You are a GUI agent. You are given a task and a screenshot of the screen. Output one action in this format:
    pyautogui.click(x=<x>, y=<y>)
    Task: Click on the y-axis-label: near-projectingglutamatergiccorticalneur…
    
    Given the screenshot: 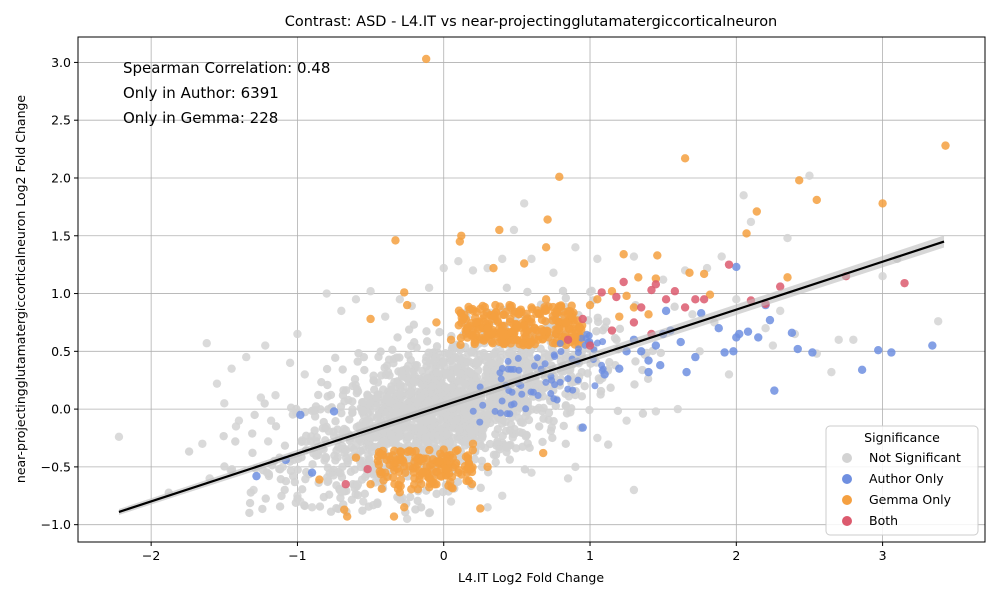 What is the action you would take?
    pyautogui.click(x=20, y=289)
    